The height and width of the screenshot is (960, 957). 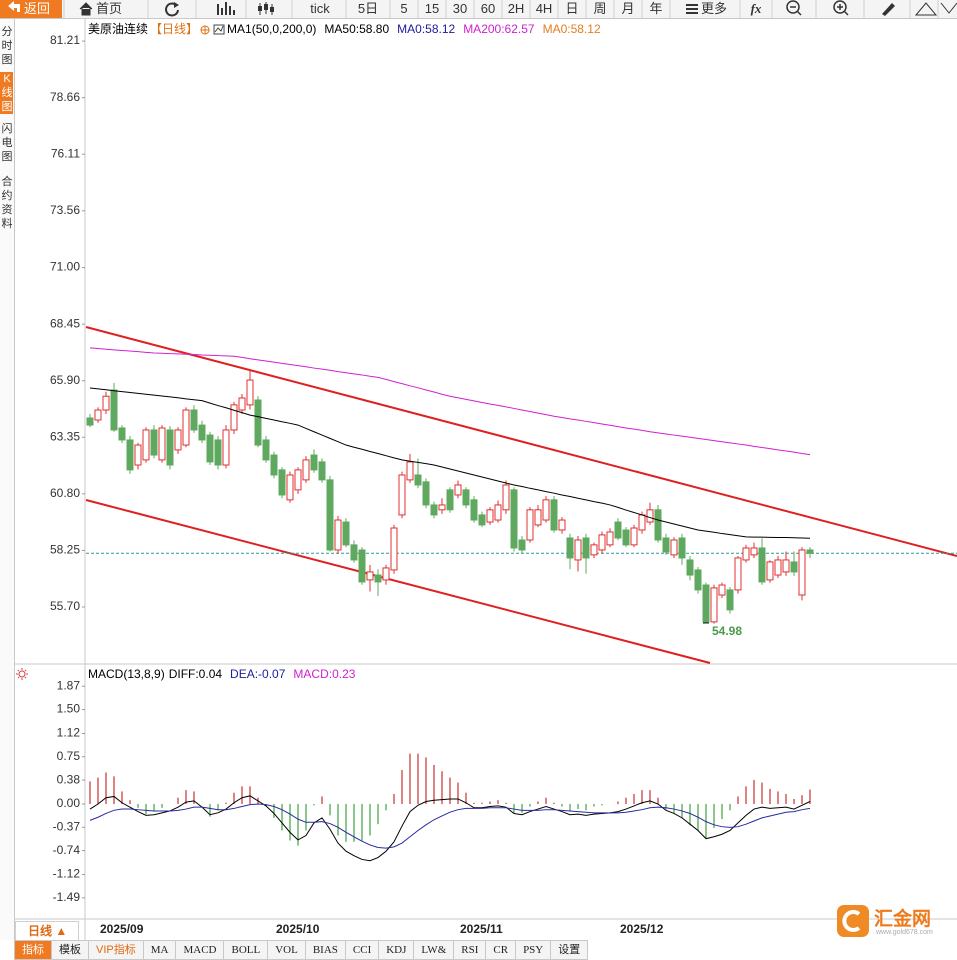 I want to click on y-tick-label: -0.37, so click(x=67, y=826).